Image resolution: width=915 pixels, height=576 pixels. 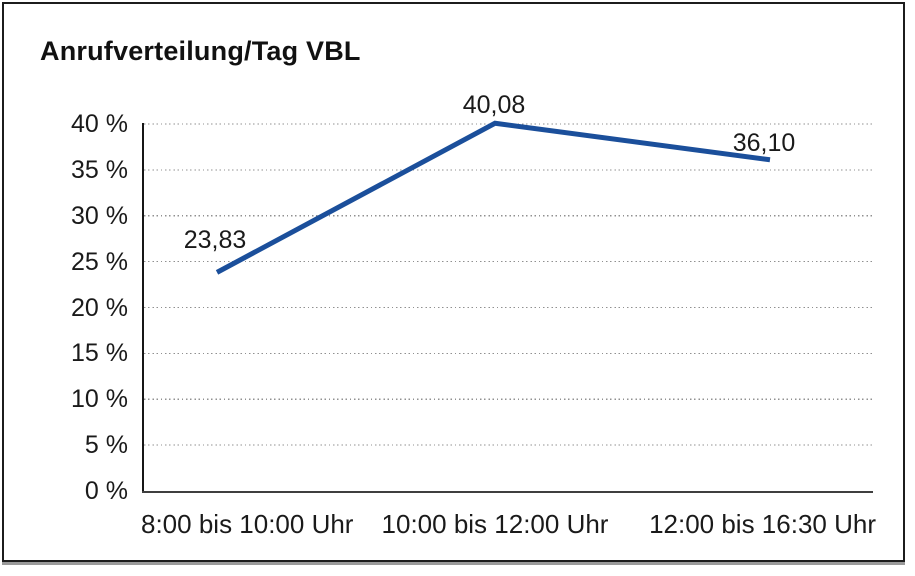 What do you see at coordinates (495, 524) in the screenshot?
I see `x-axis-category-label: 10:00 bis 12:00 Uhr` at bounding box center [495, 524].